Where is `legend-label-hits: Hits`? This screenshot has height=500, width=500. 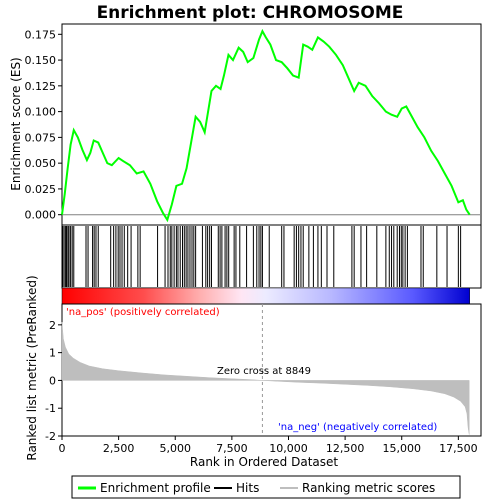 legend-label-hits: Hits is located at coordinates (247, 488).